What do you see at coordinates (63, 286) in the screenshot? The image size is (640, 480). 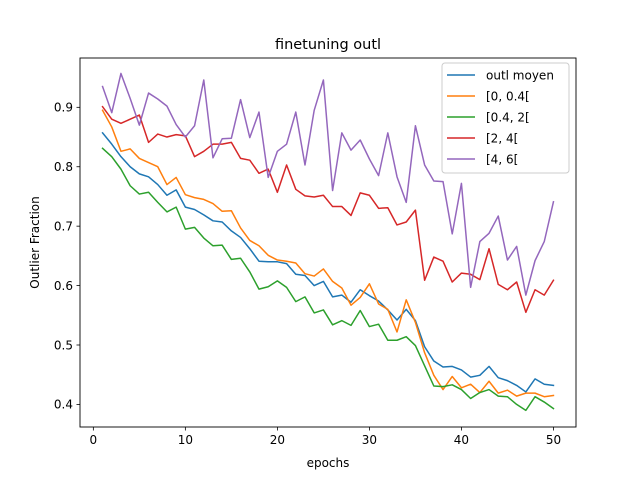 I see `y-tick-label: 0.6` at bounding box center [63, 286].